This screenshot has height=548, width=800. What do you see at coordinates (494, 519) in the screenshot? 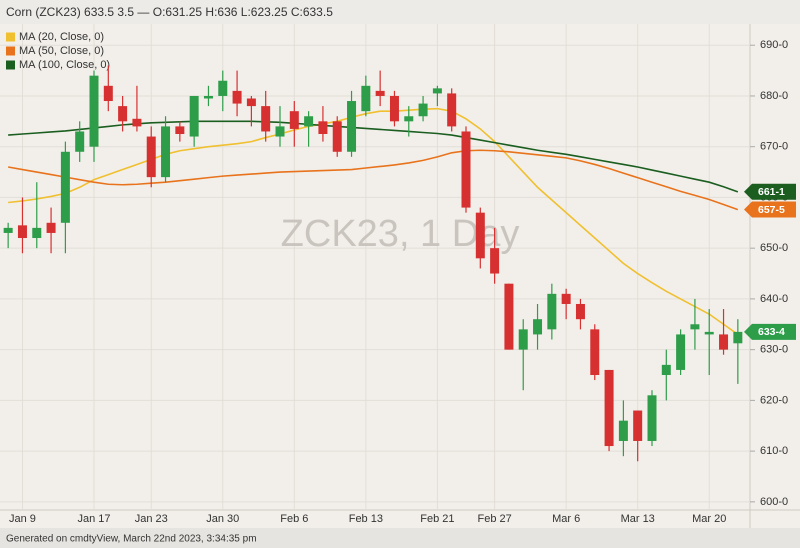
I see `x-tick-label: Feb 27` at bounding box center [494, 519].